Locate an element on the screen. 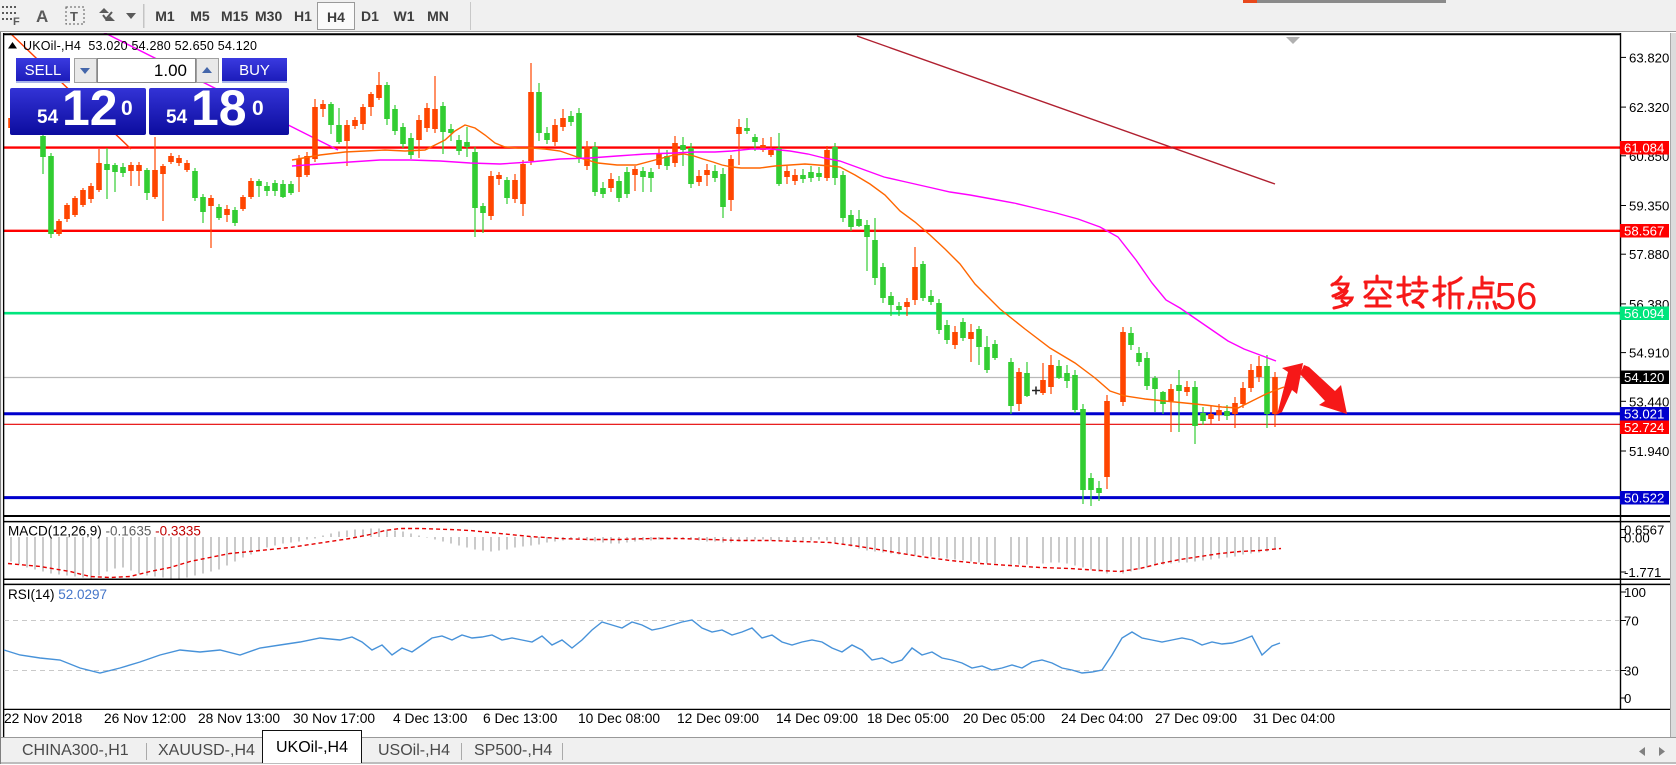 The image size is (1676, 765). svg-text: 61.084 is located at coordinates (1644, 147).